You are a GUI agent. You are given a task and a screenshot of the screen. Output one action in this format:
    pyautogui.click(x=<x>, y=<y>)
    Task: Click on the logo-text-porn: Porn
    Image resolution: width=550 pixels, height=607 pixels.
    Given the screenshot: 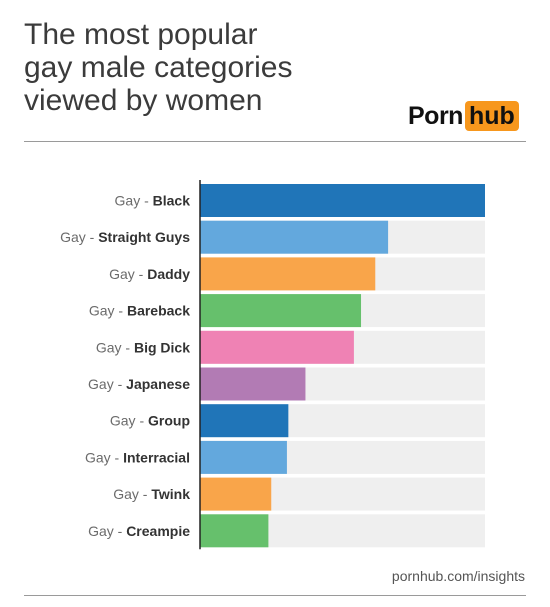 What is the action you would take?
    pyautogui.click(x=435, y=115)
    